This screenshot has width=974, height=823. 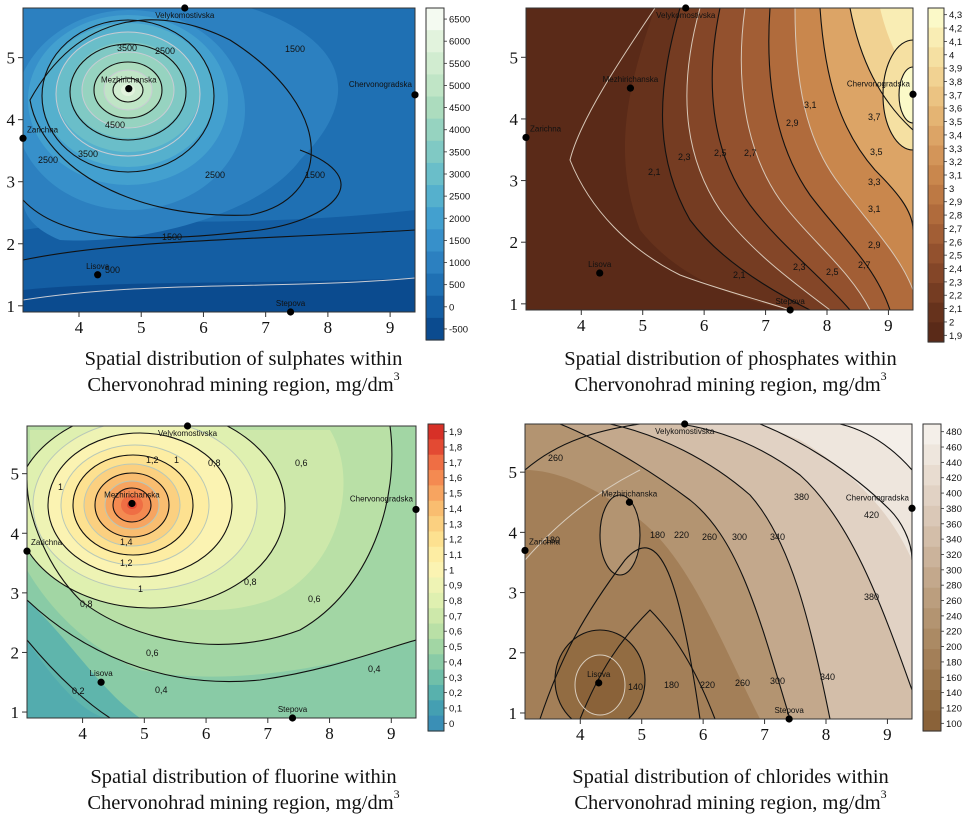 What do you see at coordinates (459, 86) in the screenshot?
I see `colorbar-tick-label: 5000` at bounding box center [459, 86].